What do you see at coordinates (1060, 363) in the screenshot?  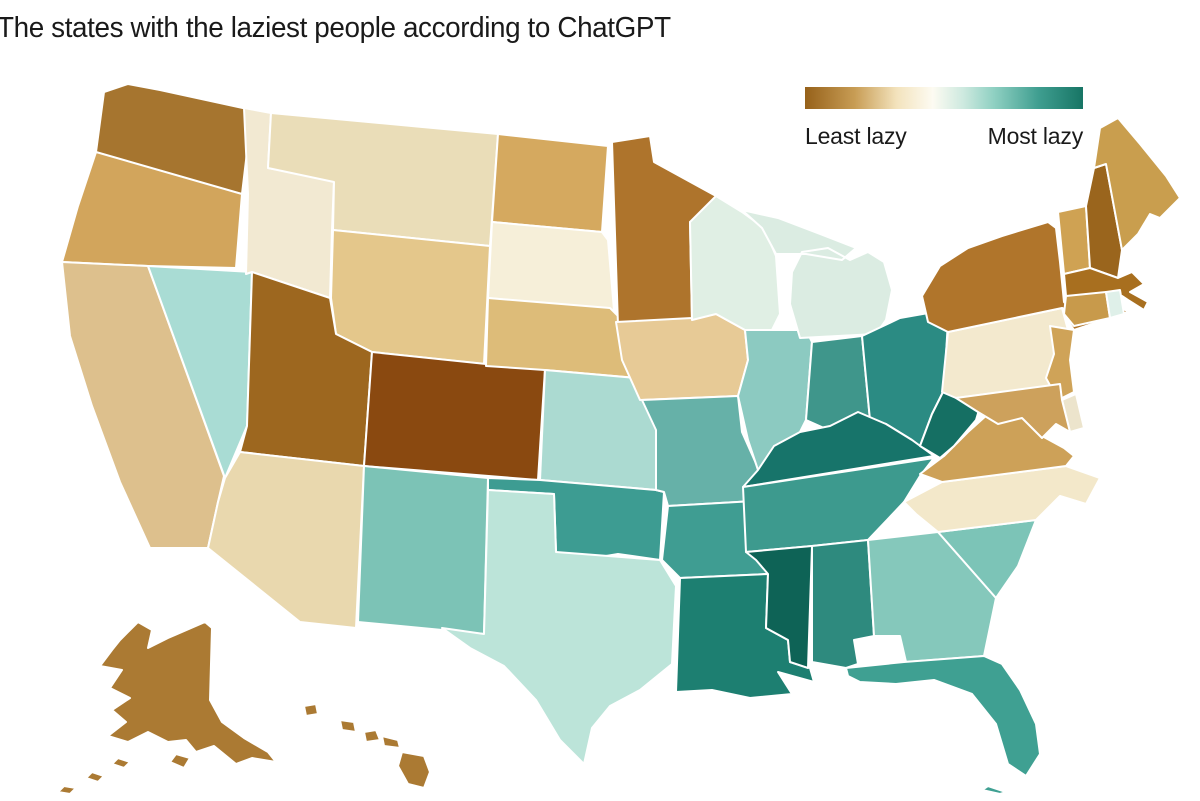 I see `state-new-jersey` at bounding box center [1060, 363].